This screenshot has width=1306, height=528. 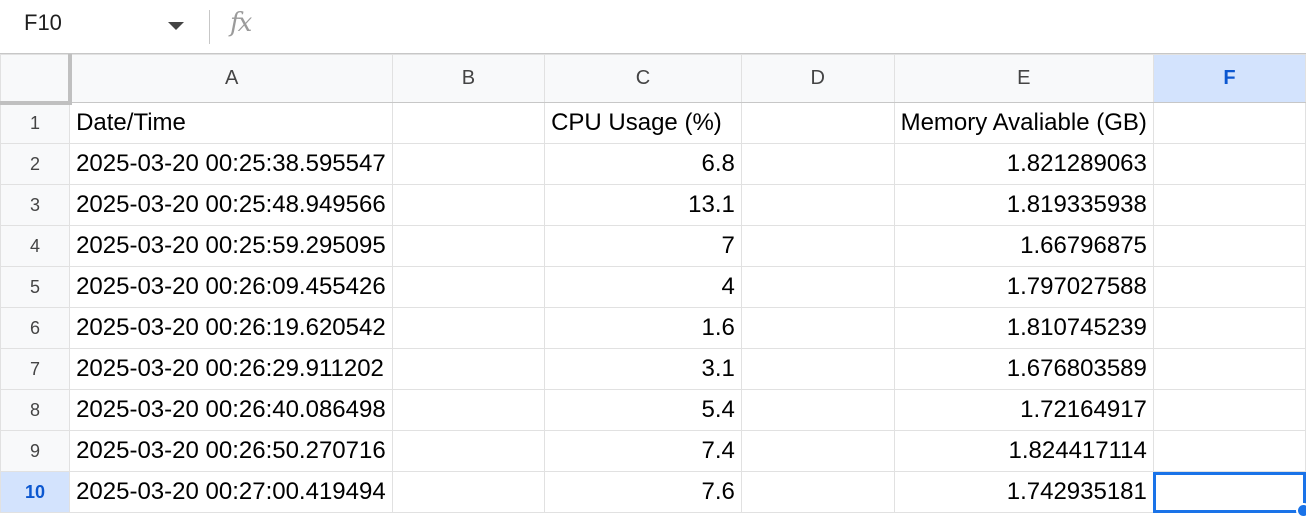 I want to click on cell-e7: 1.676803589, so click(x=1023, y=369).